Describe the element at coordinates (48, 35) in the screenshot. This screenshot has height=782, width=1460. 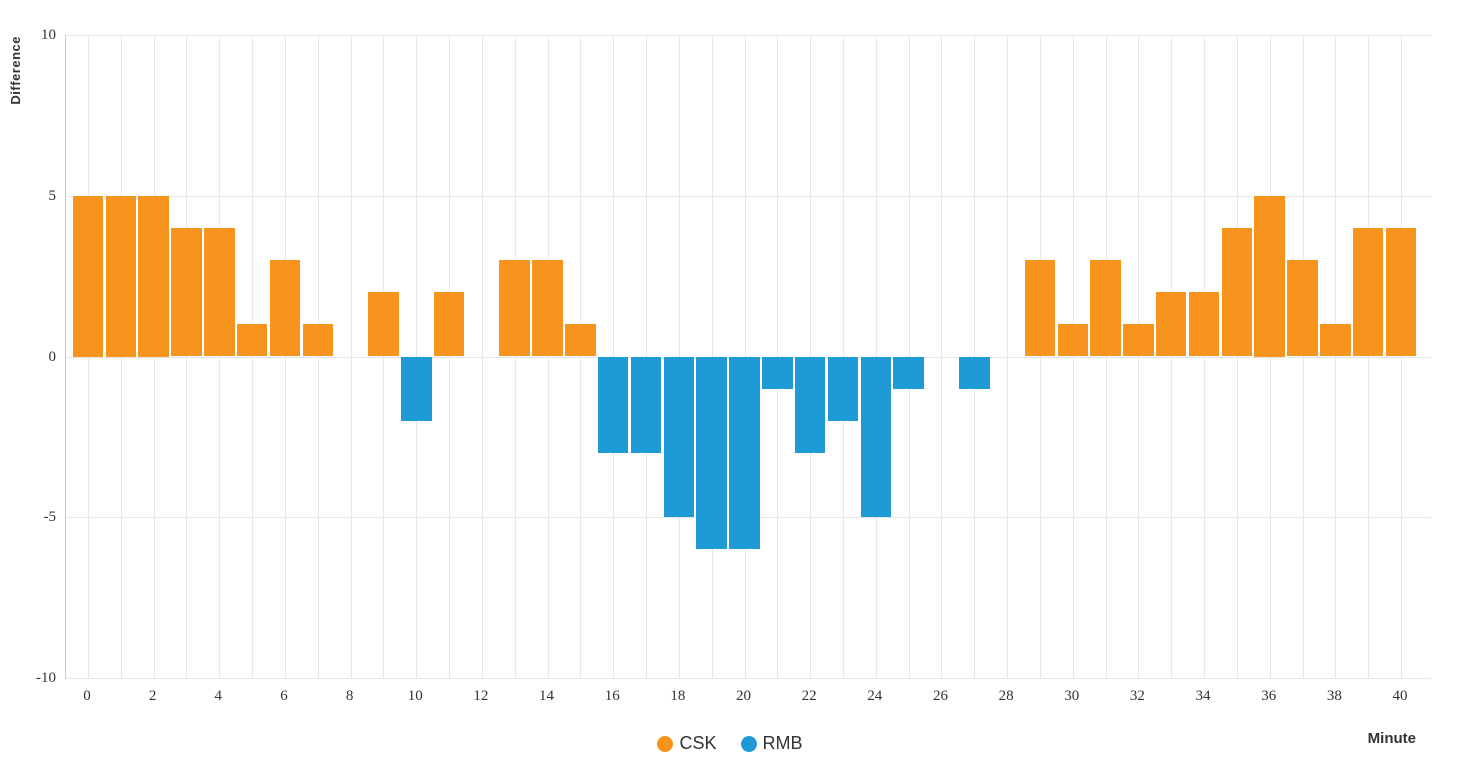
I see `y-tick-label: 10` at that location.